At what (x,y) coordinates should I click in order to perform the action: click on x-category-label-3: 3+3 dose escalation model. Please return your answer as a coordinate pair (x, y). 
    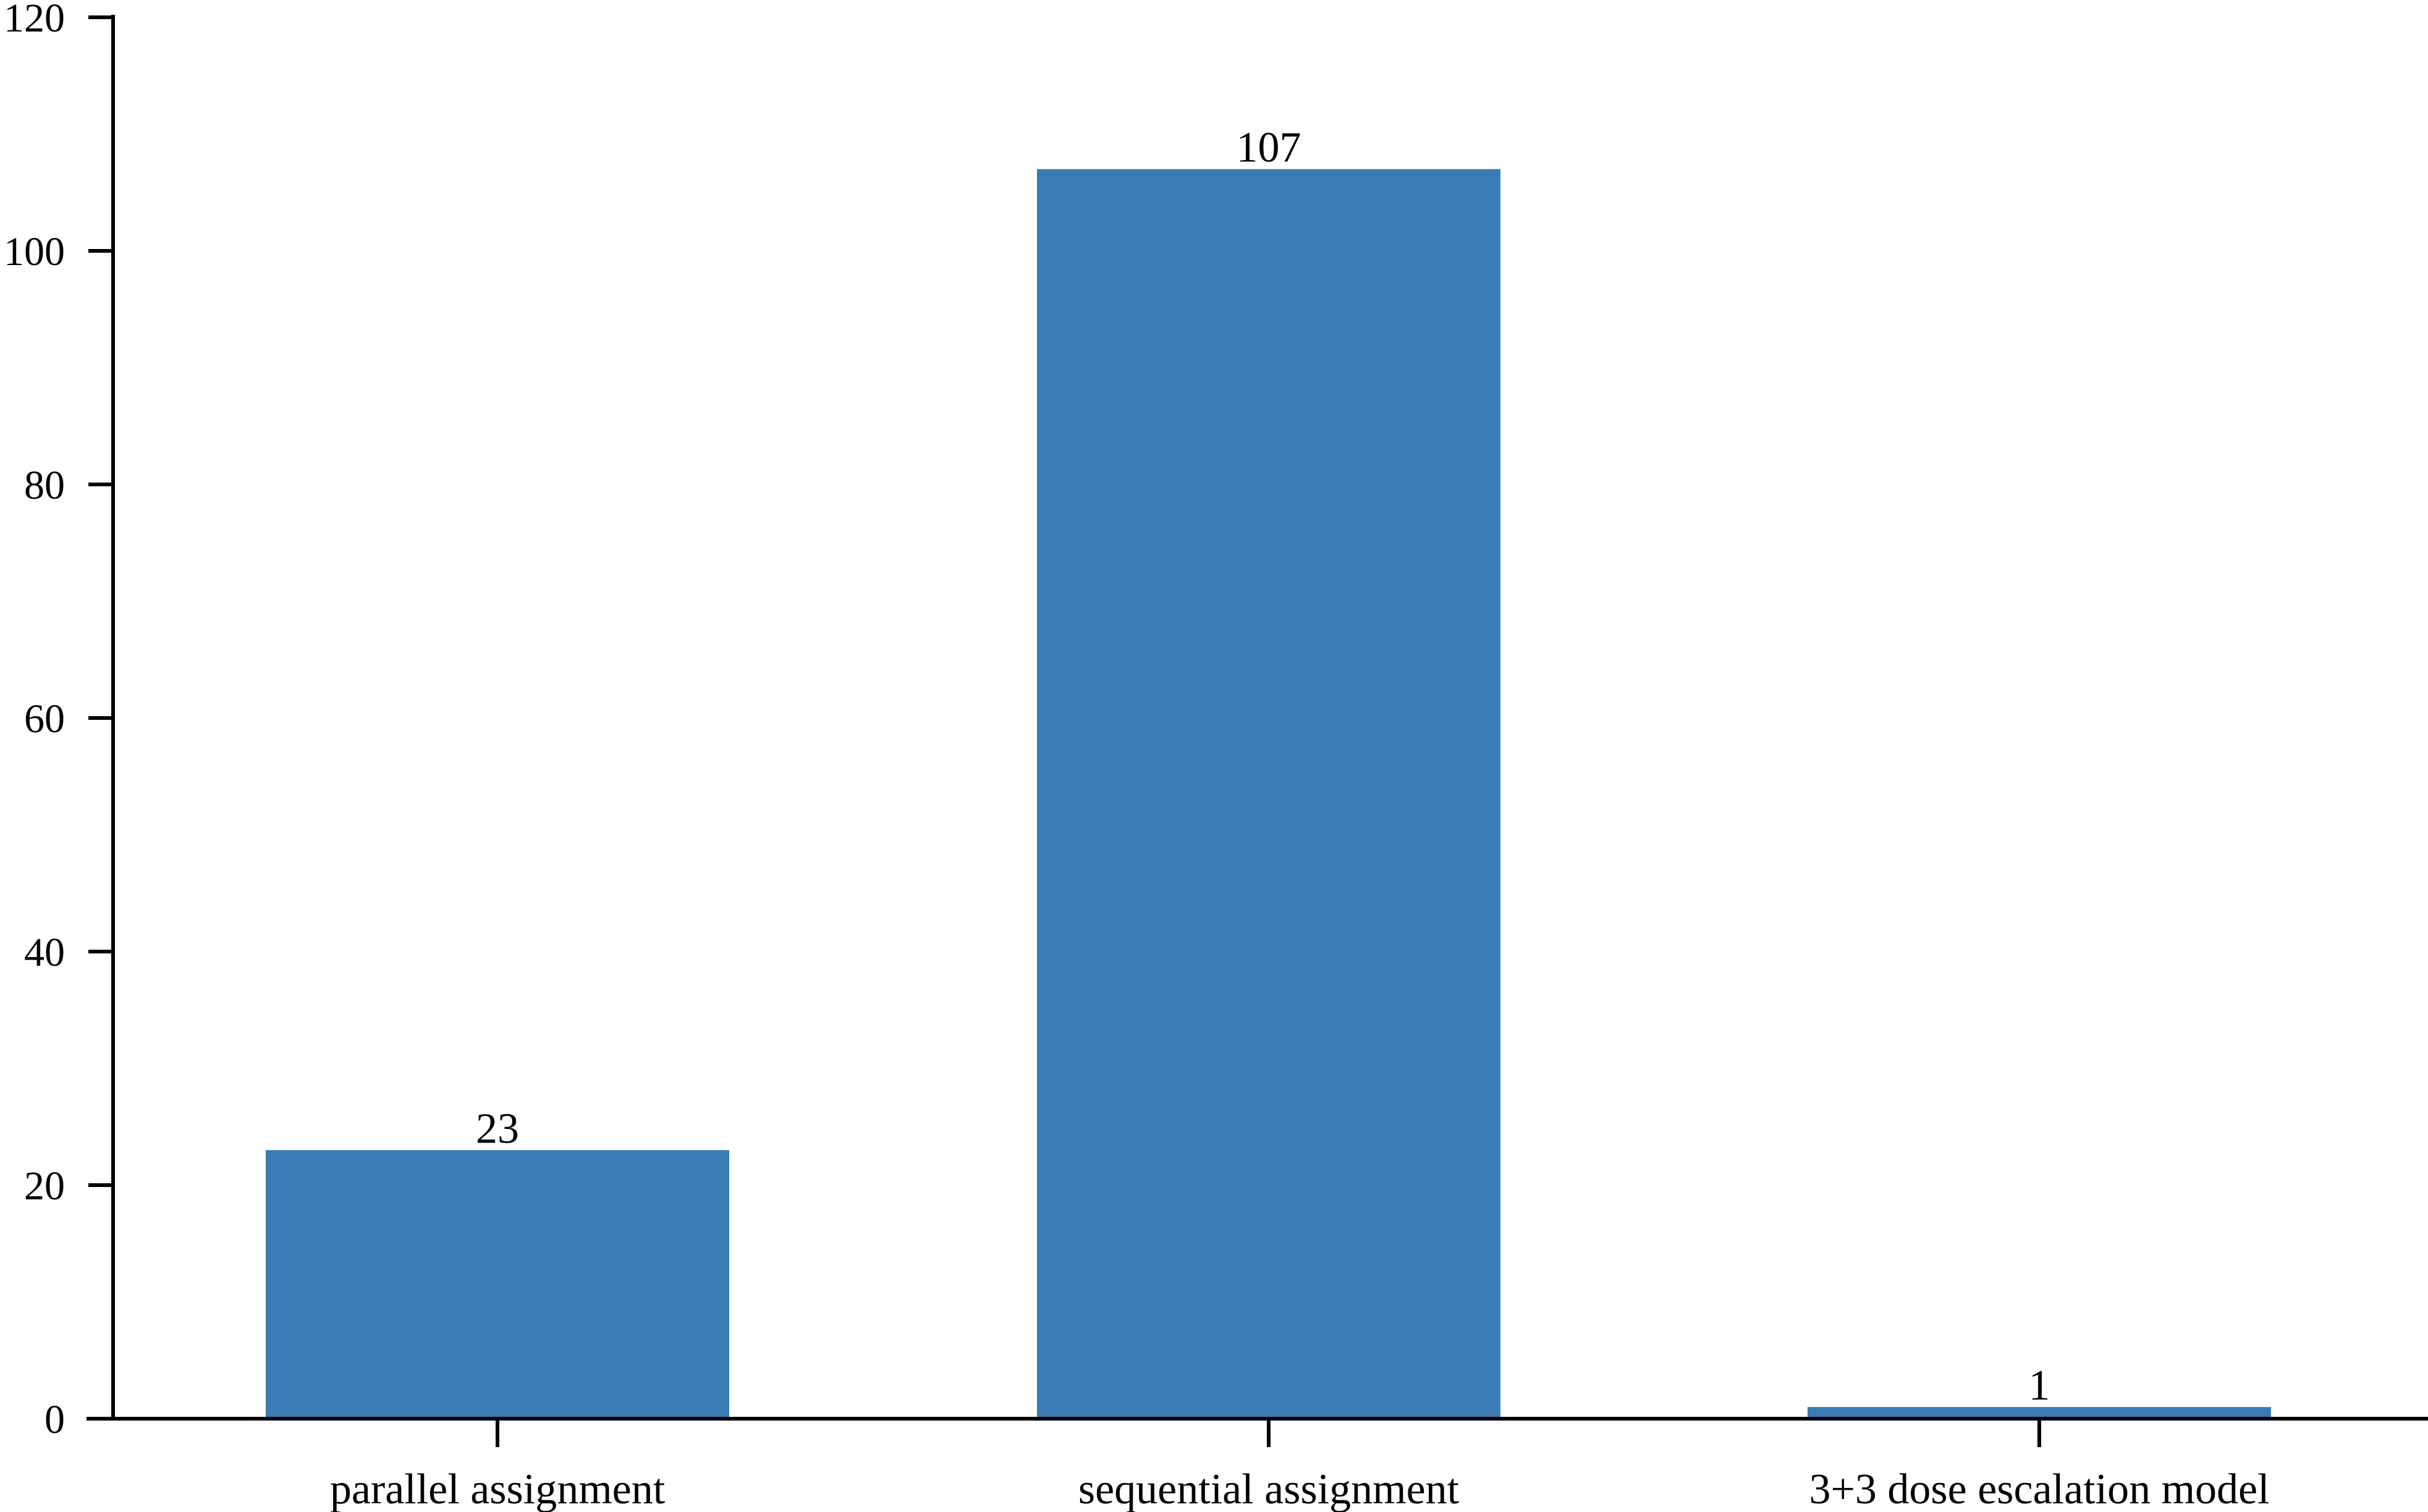
    Looking at the image, I should click on (2039, 1489).